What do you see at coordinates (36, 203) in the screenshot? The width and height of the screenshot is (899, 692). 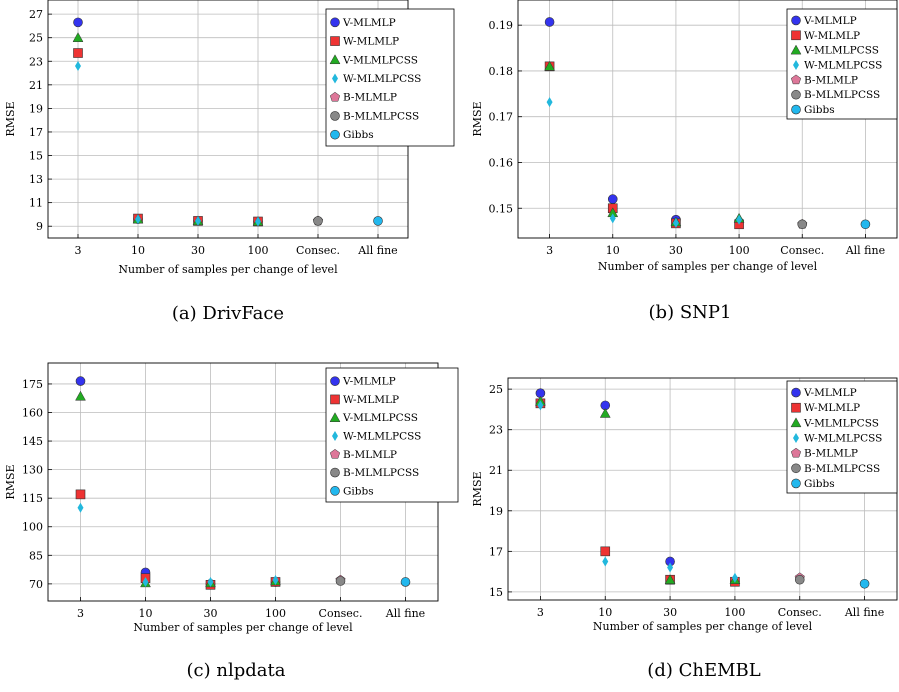 I see `y-tick-label: 11` at bounding box center [36, 203].